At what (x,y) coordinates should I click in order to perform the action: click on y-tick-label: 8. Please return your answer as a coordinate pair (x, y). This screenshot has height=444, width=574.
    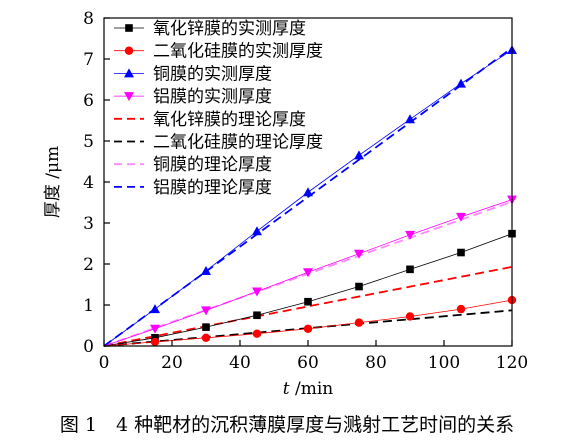
    Looking at the image, I should click on (88, 19).